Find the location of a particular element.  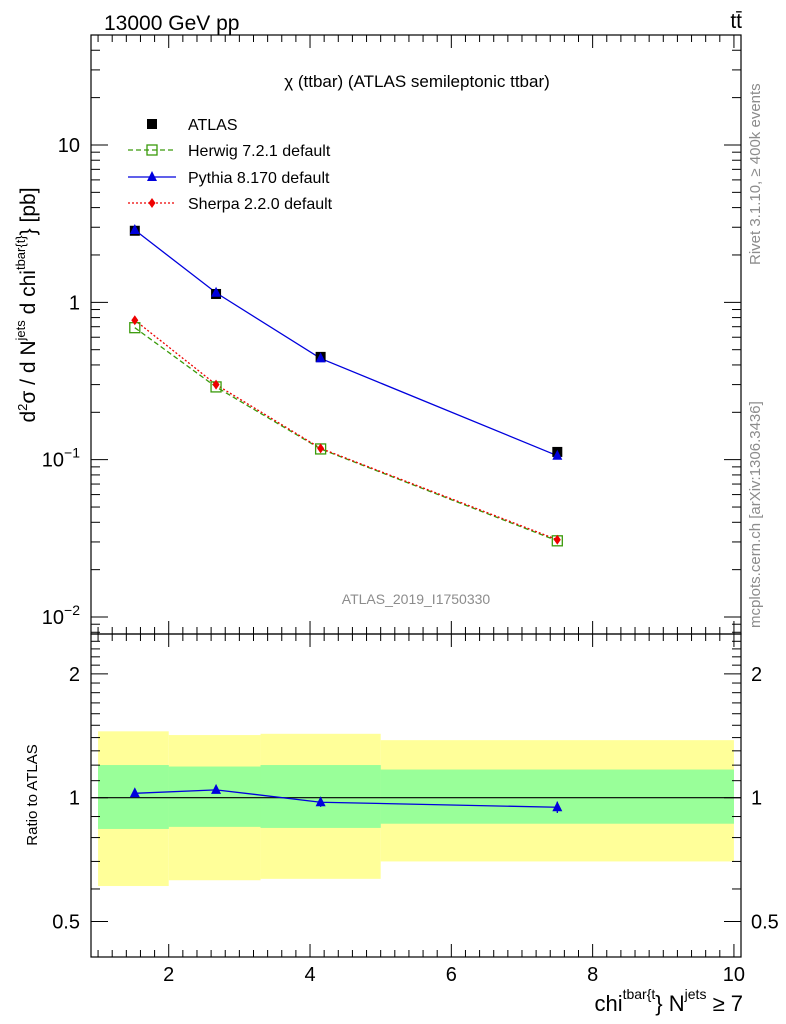

ratio-y-axis-label: Ratio to ATLAS is located at coordinates (32, 794).